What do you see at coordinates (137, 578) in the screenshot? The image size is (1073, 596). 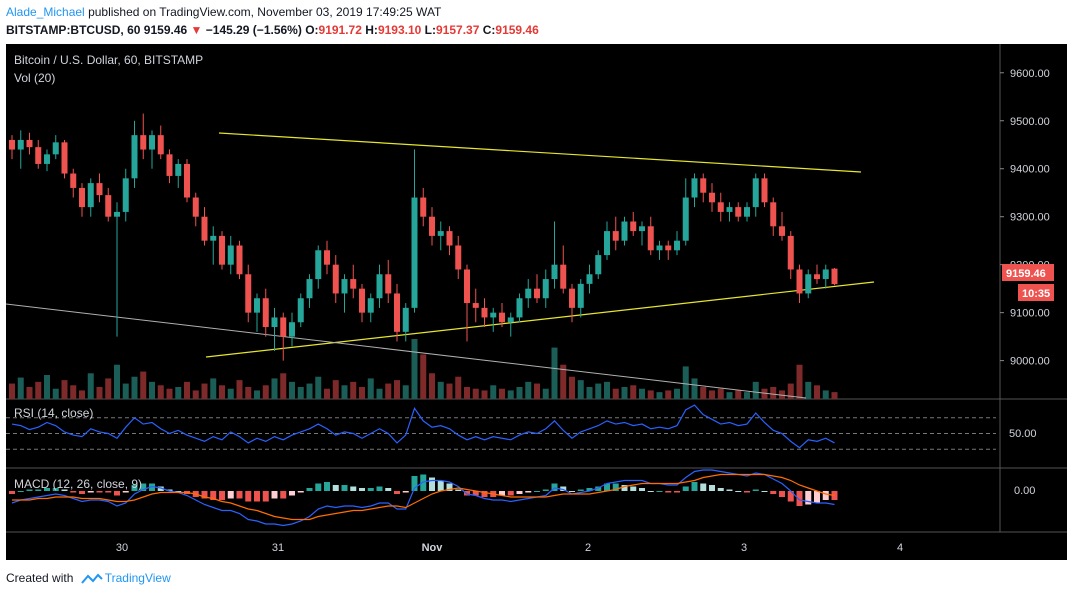 I see `tradingview-link: TradingView` at bounding box center [137, 578].